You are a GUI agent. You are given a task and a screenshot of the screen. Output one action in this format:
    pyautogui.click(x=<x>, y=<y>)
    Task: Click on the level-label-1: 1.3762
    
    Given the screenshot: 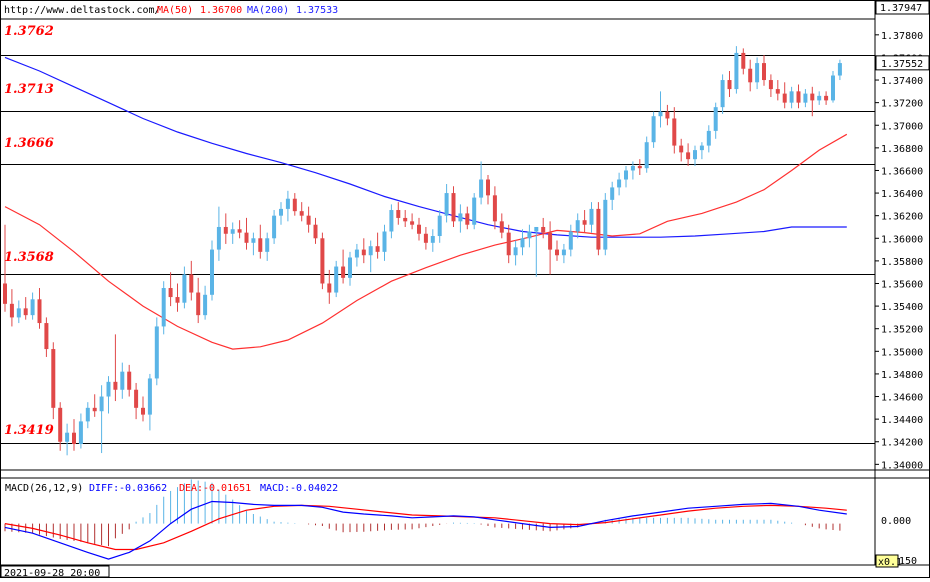 What is the action you would take?
    pyautogui.click(x=29, y=31)
    